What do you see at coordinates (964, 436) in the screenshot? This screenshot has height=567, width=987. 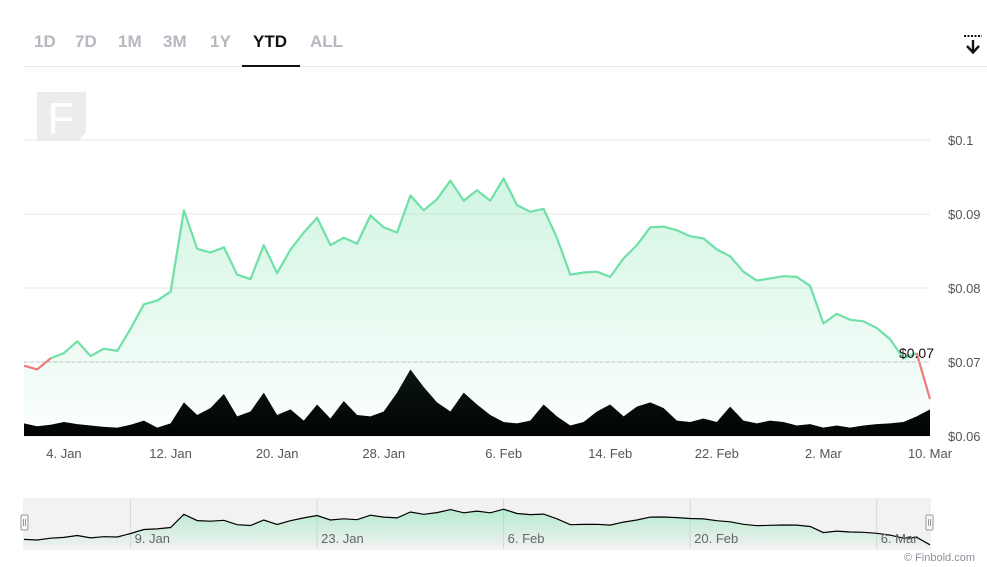 I see `y-tick-label: $0.06` at bounding box center [964, 436].